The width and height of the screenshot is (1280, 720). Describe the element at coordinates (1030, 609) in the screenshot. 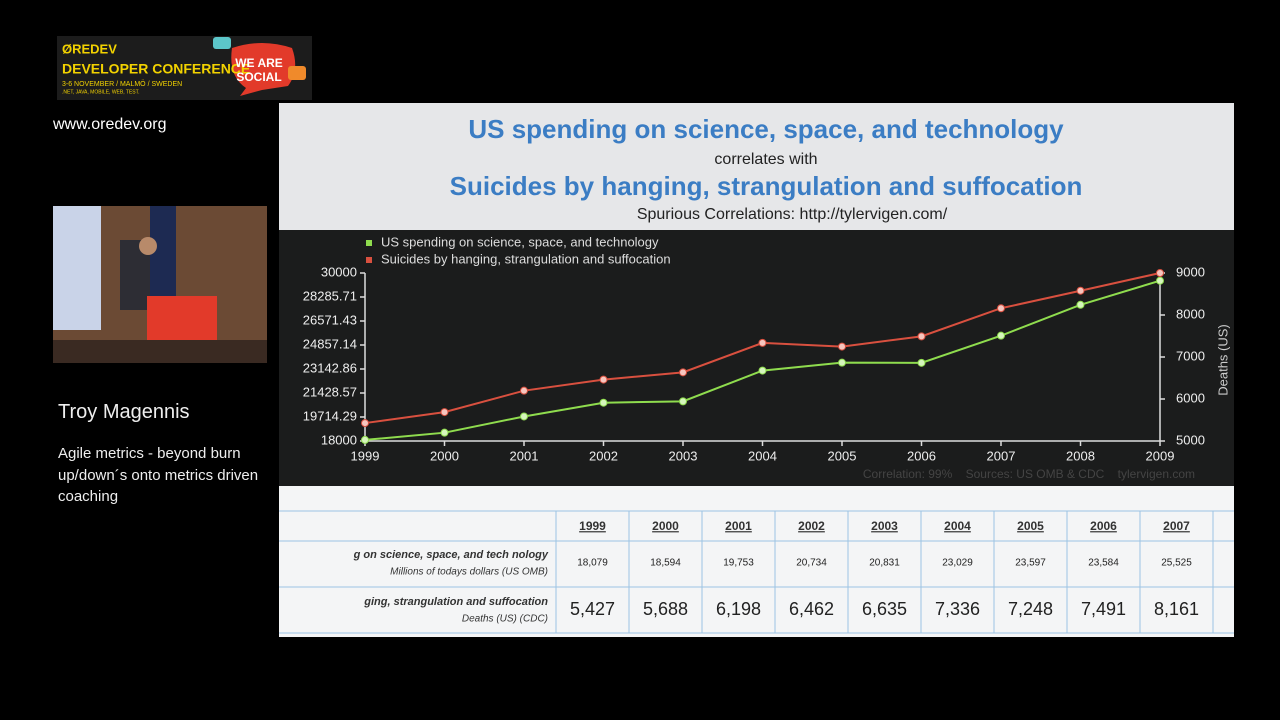

I see `table-cell: 7,248` at that location.